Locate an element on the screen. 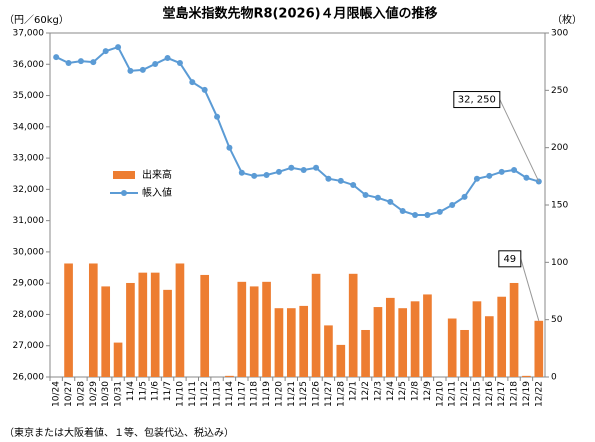 This screenshot has height=442, width=595. y-tick-label: 33,000 is located at coordinates (29, 159).